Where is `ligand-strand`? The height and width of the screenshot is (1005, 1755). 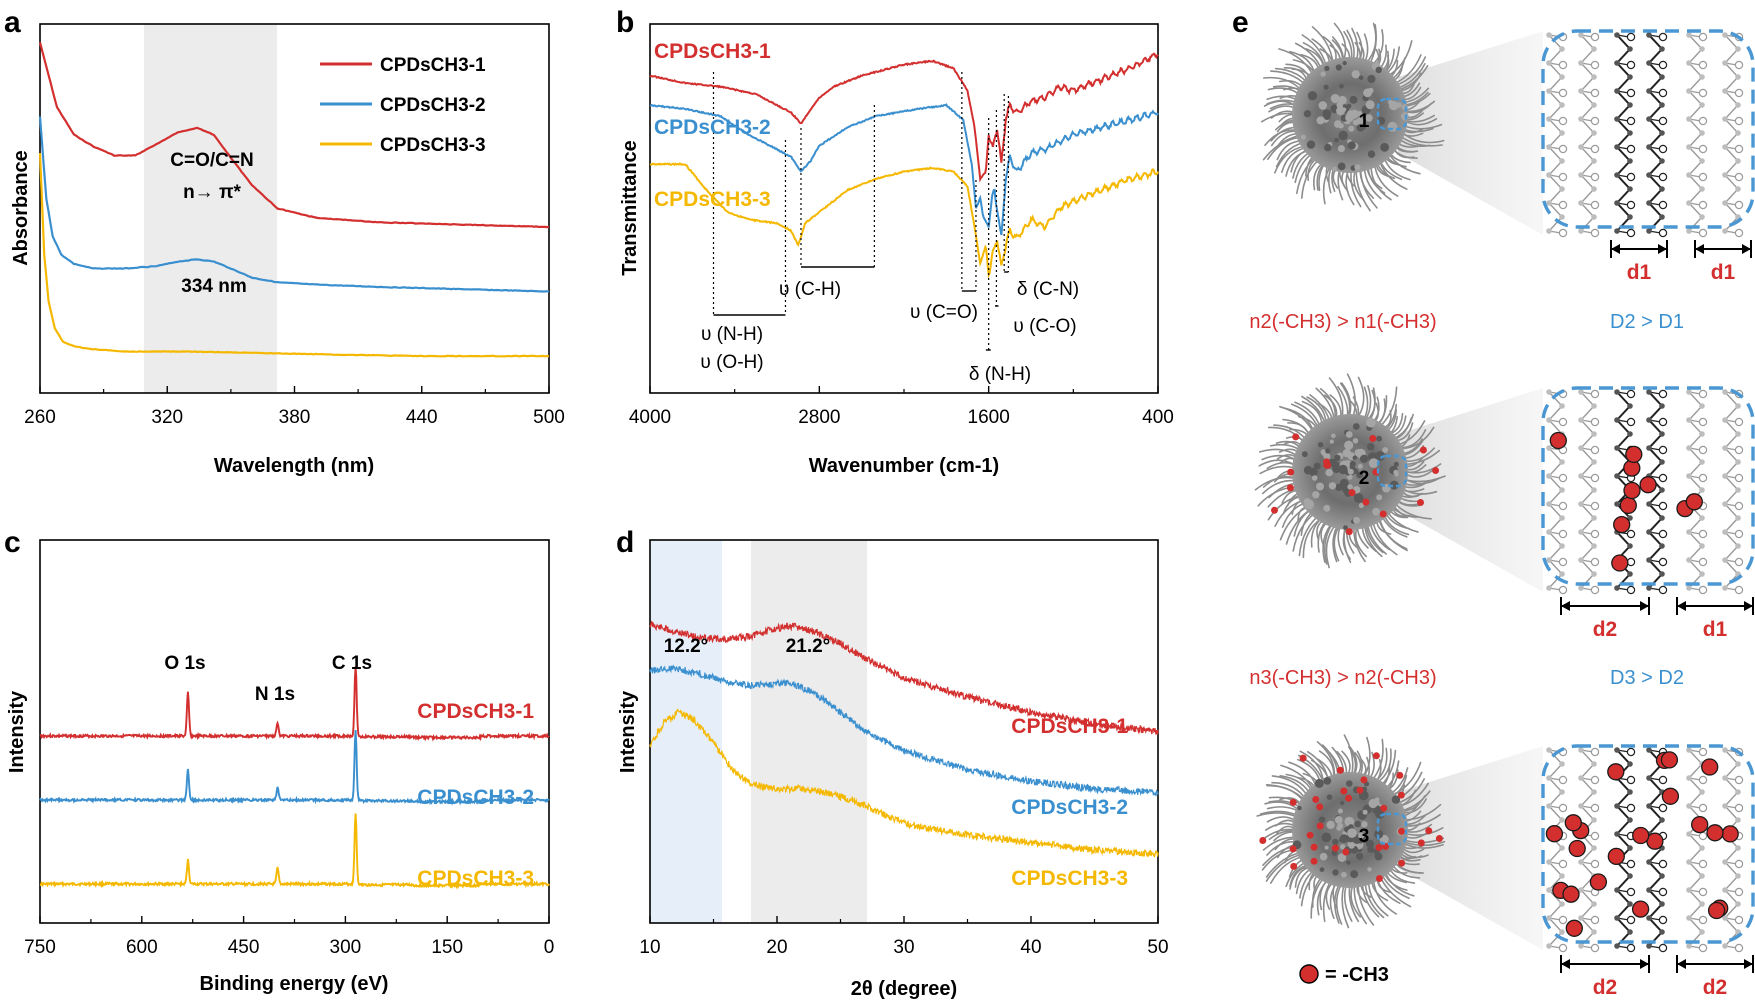 ligand-strand is located at coordinates (1360, 397).